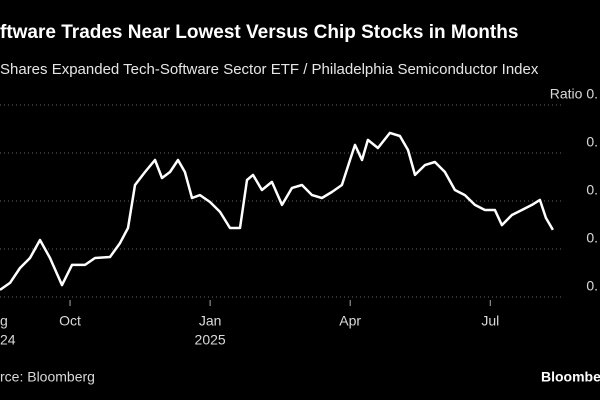 The image size is (600, 400). Describe the element at coordinates (210, 321) in the screenshot. I see `x-tick-label: Jan` at that location.